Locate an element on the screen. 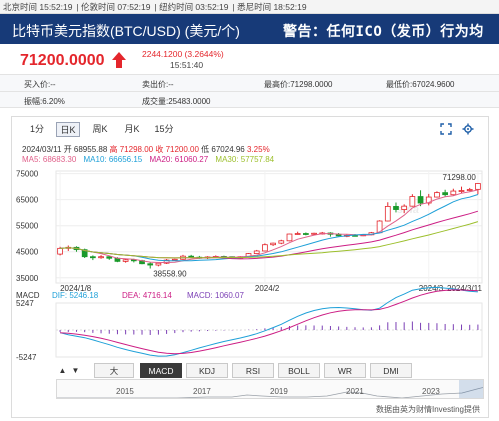 The height and width of the screenshot is (421, 499). clock-newyork: 纽约时间 03:52:19 is located at coordinates (194, 7).